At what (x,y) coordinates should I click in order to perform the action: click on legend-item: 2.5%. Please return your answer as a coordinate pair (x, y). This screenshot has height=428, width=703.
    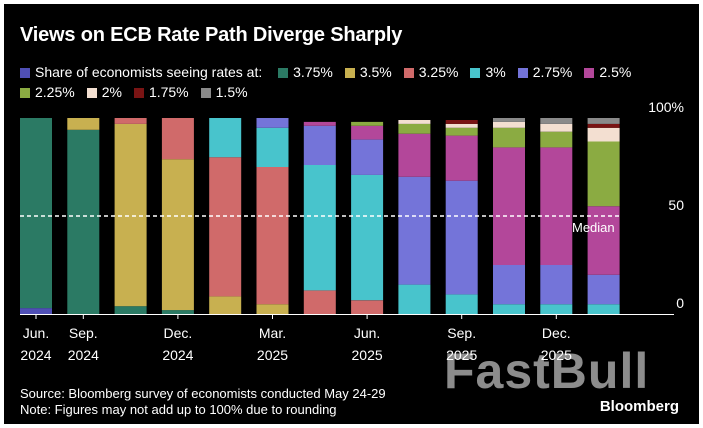
    Looking at the image, I should click on (607, 72).